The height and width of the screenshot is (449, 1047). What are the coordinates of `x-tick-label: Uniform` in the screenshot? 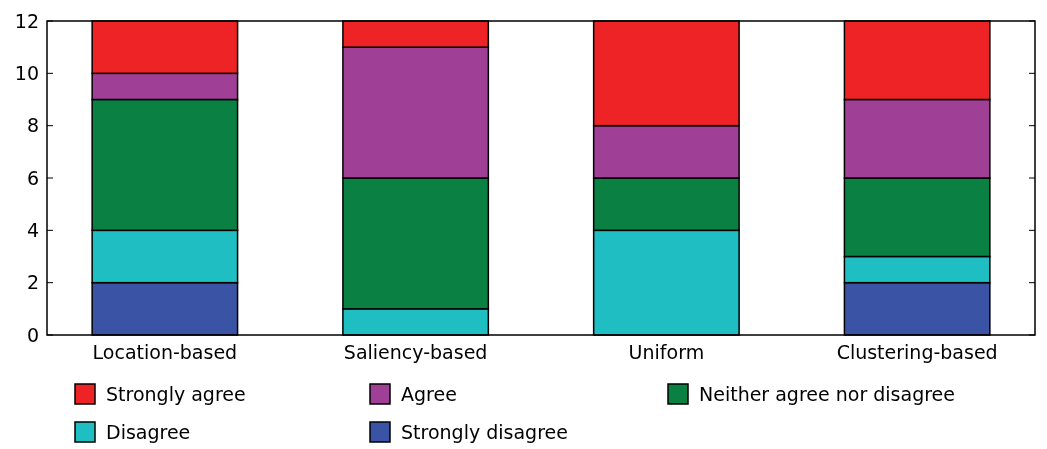 It's located at (666, 352).